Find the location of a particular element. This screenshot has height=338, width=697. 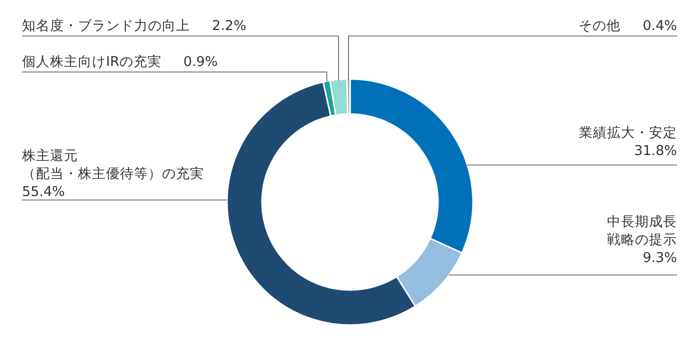

data-label: 0.9% is located at coordinates (200, 62).